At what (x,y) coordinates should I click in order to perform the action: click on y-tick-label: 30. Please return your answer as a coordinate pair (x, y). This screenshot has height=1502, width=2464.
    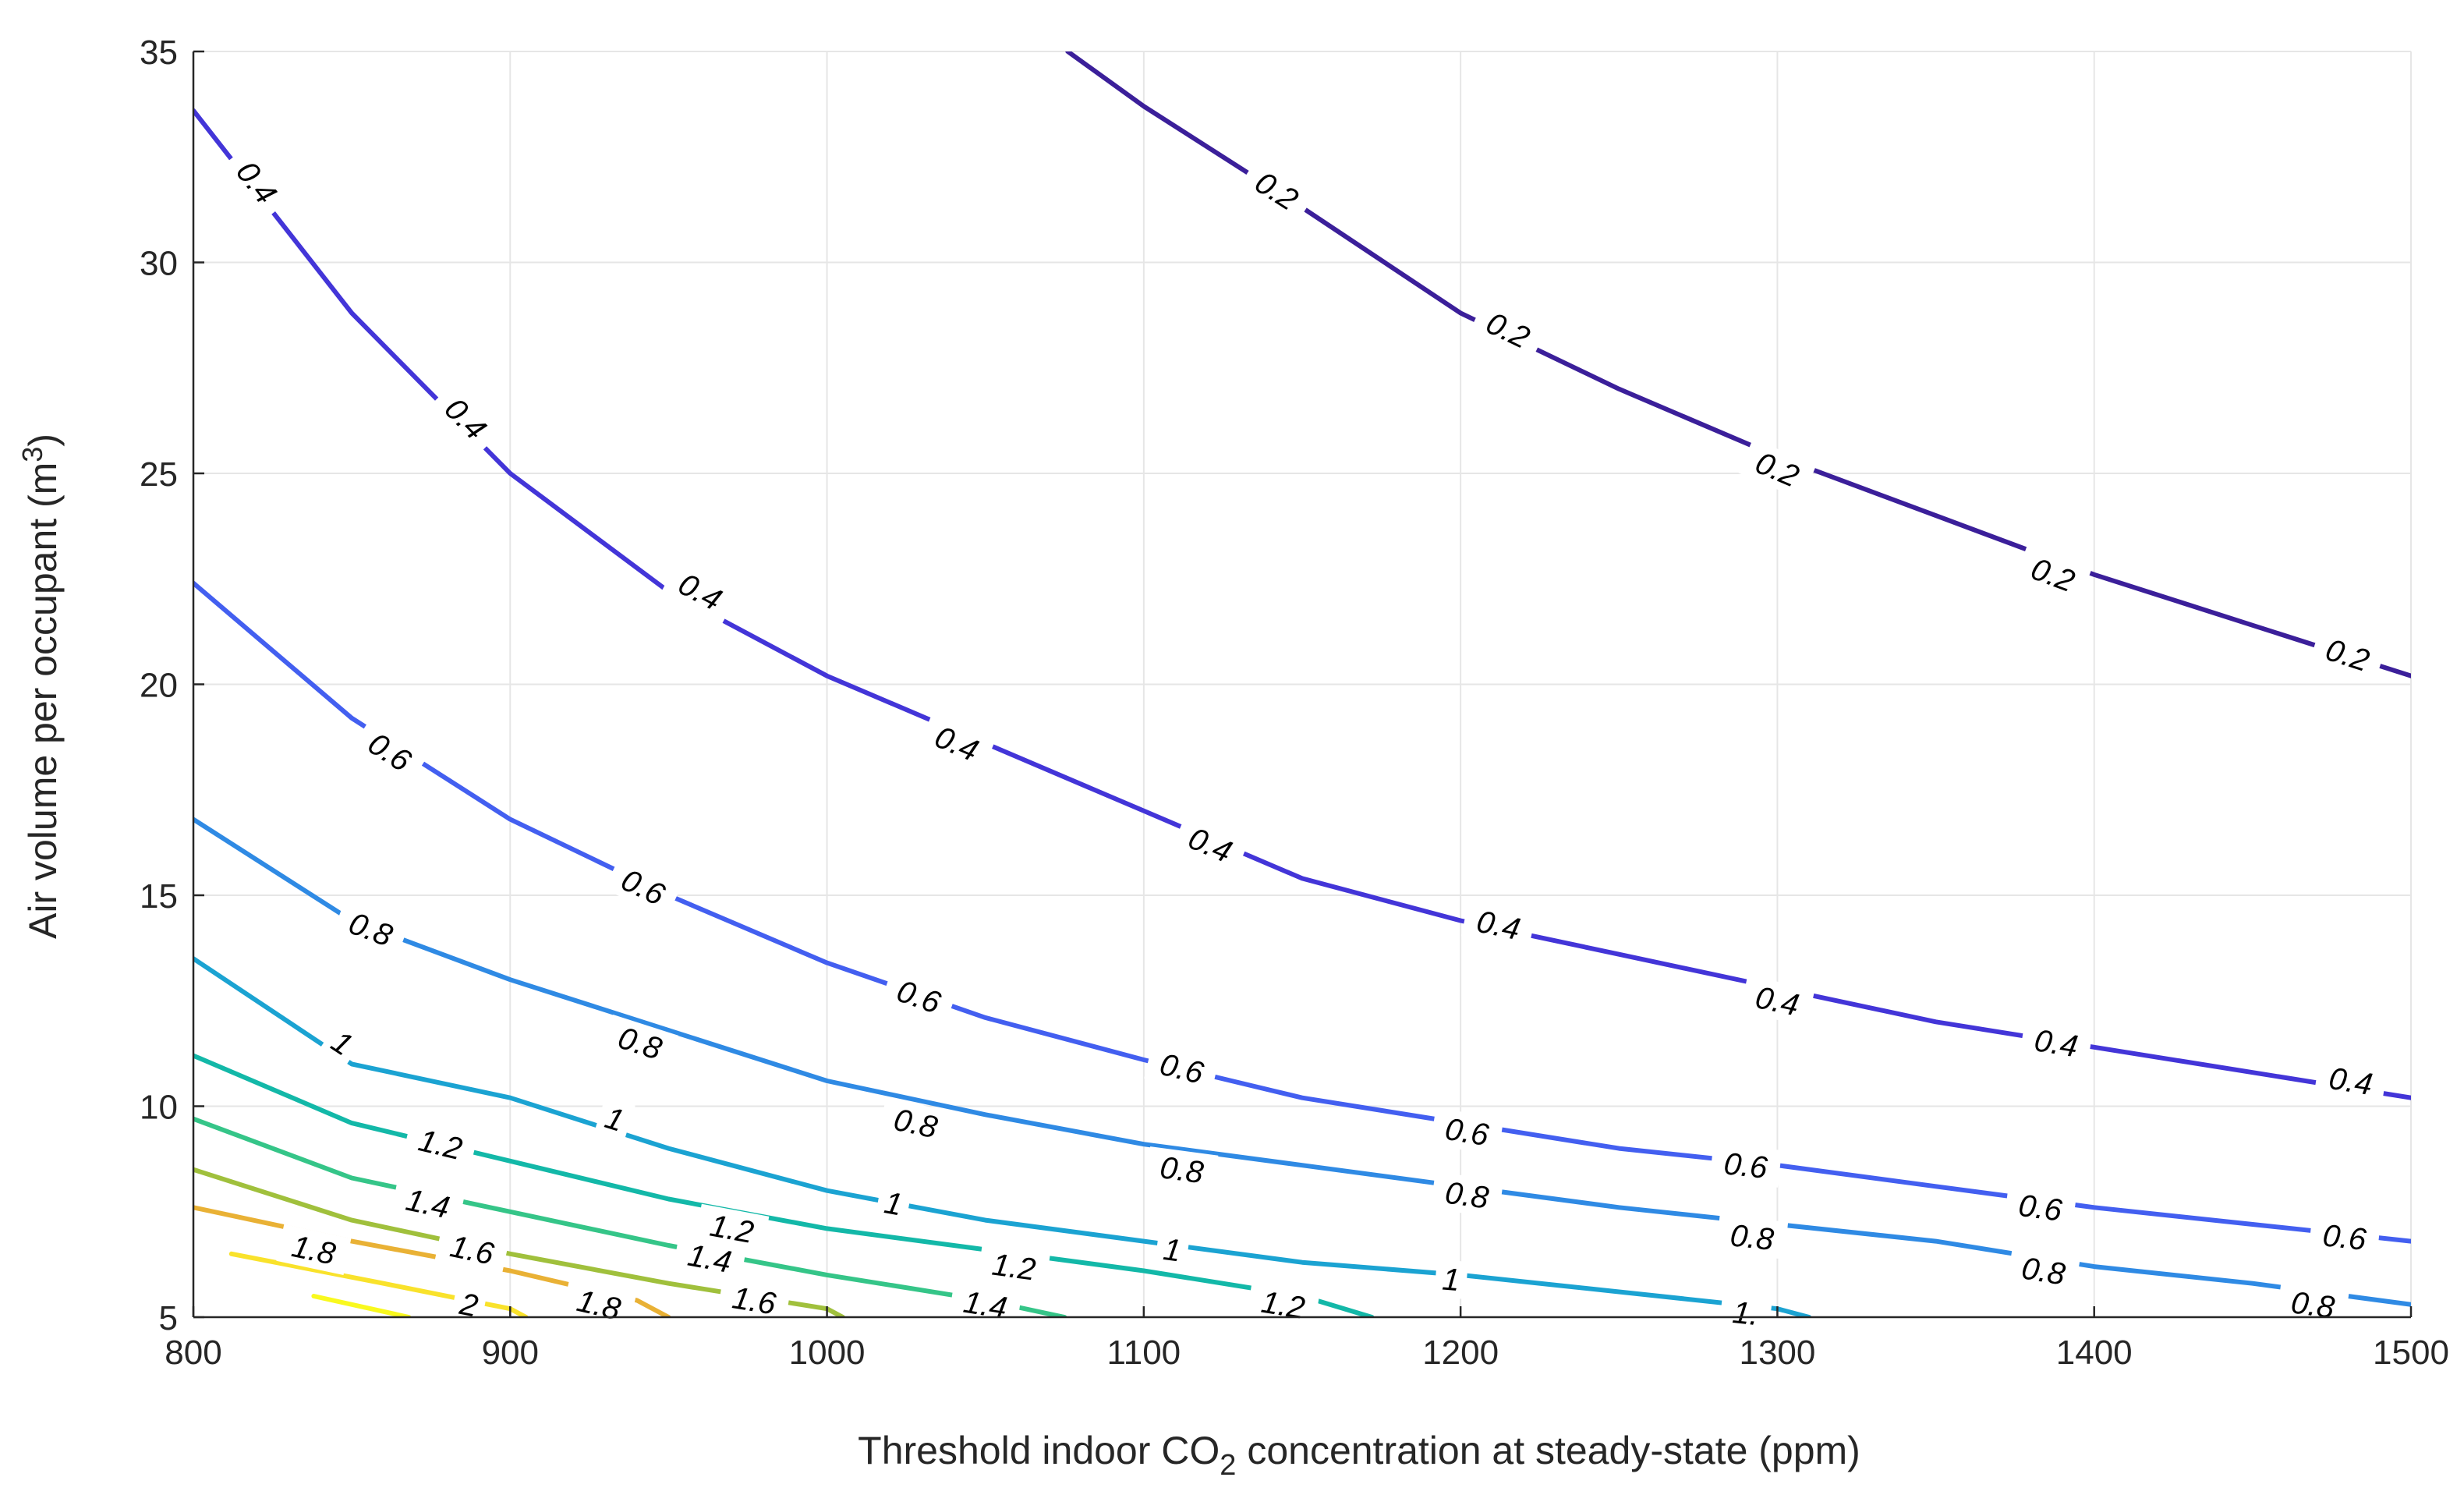
    Looking at the image, I should click on (159, 264).